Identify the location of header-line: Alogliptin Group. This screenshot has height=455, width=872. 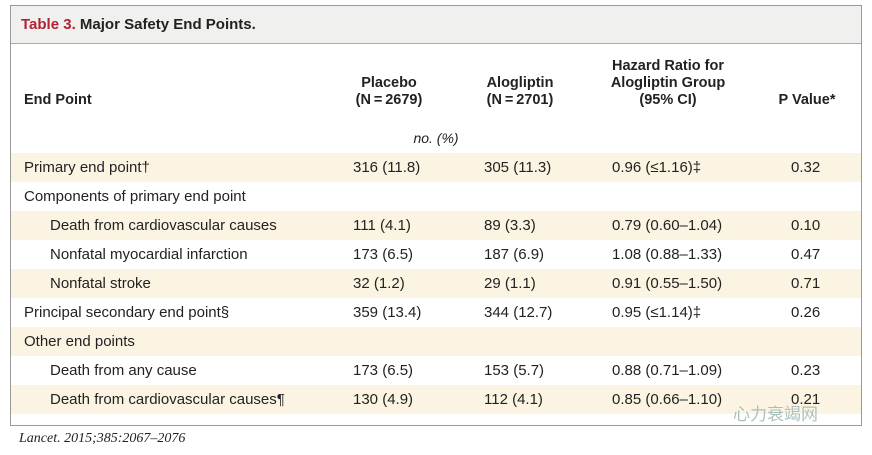
(668, 83).